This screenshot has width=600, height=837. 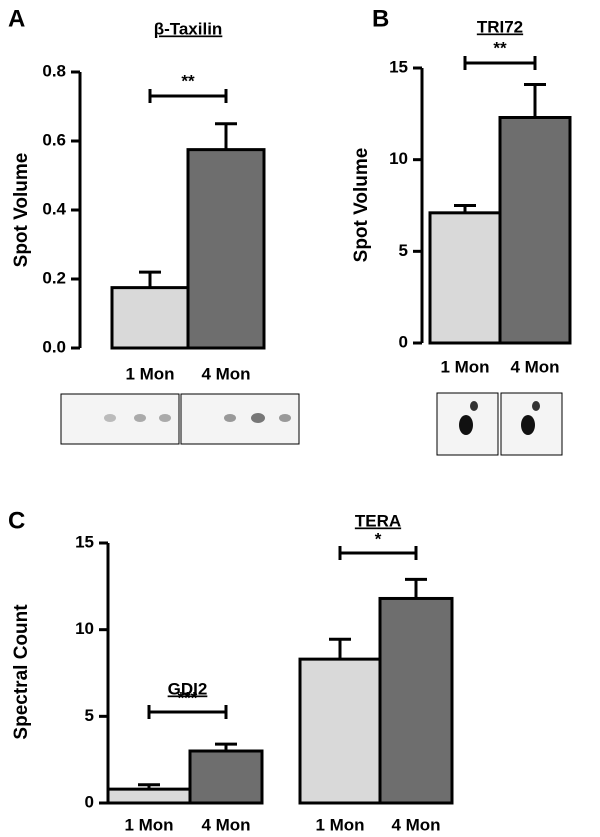 I want to click on chart-title: TRI72, so click(x=500, y=26).